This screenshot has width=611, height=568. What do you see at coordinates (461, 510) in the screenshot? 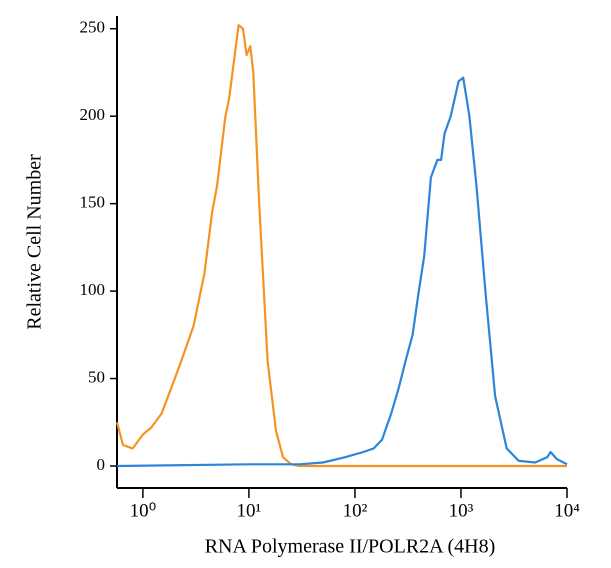
I see `x-tick-label: 10³` at bounding box center [461, 510].